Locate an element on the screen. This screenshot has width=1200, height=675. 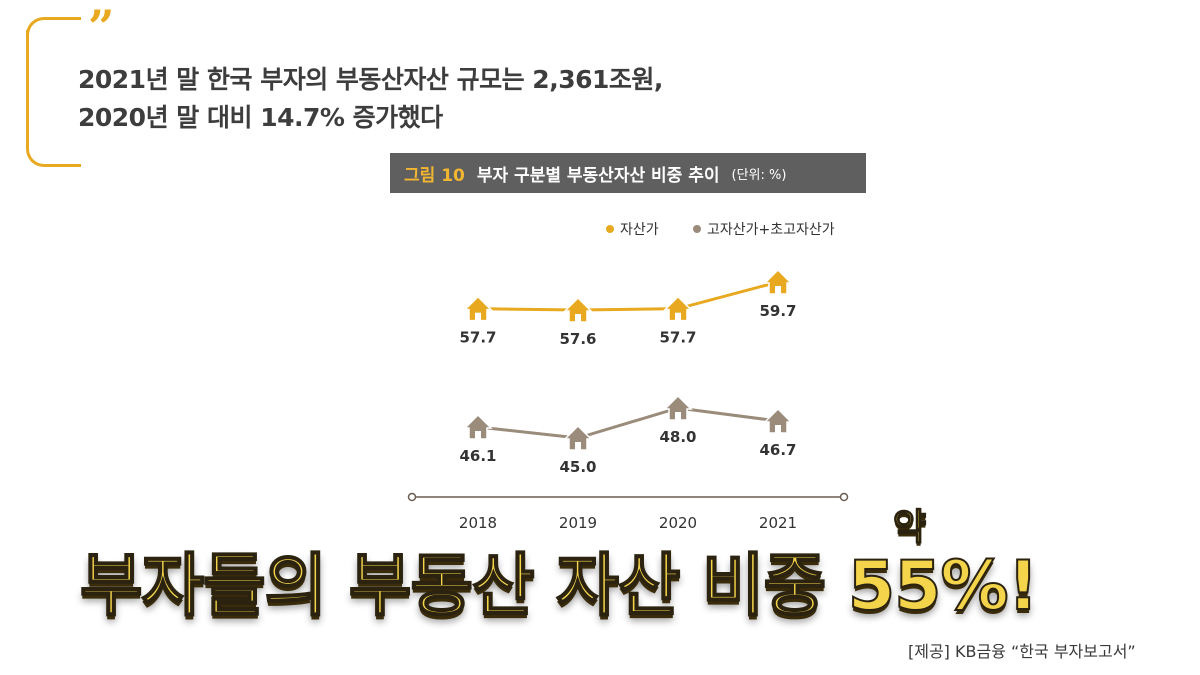
x-axis-start-cap is located at coordinates (412, 497).